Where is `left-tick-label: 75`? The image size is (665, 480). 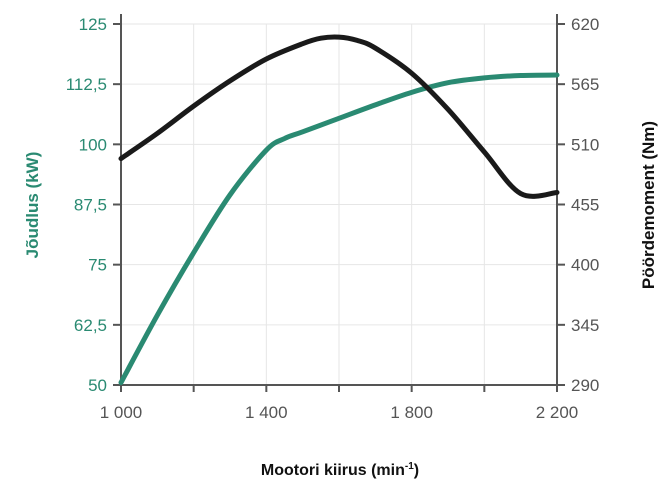
left-tick-label: 75 is located at coordinates (97, 265).